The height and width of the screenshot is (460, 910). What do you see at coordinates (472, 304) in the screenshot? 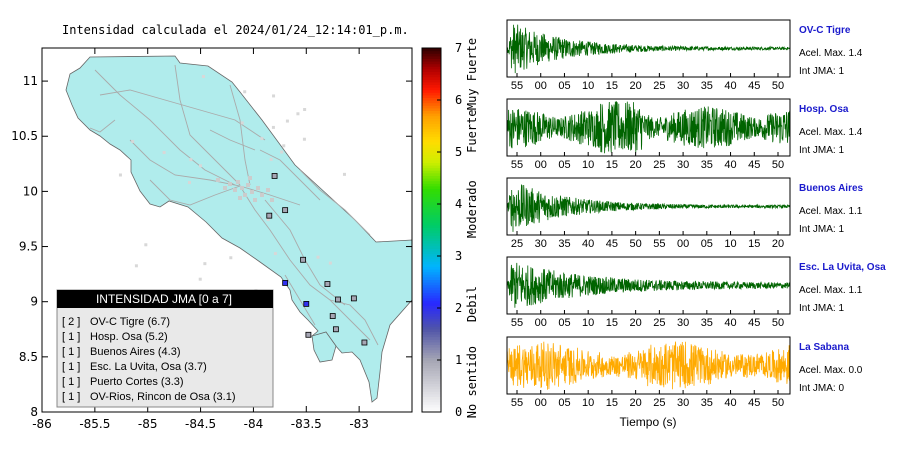
I see `colorbar-band-label: Debil` at bounding box center [472, 304].